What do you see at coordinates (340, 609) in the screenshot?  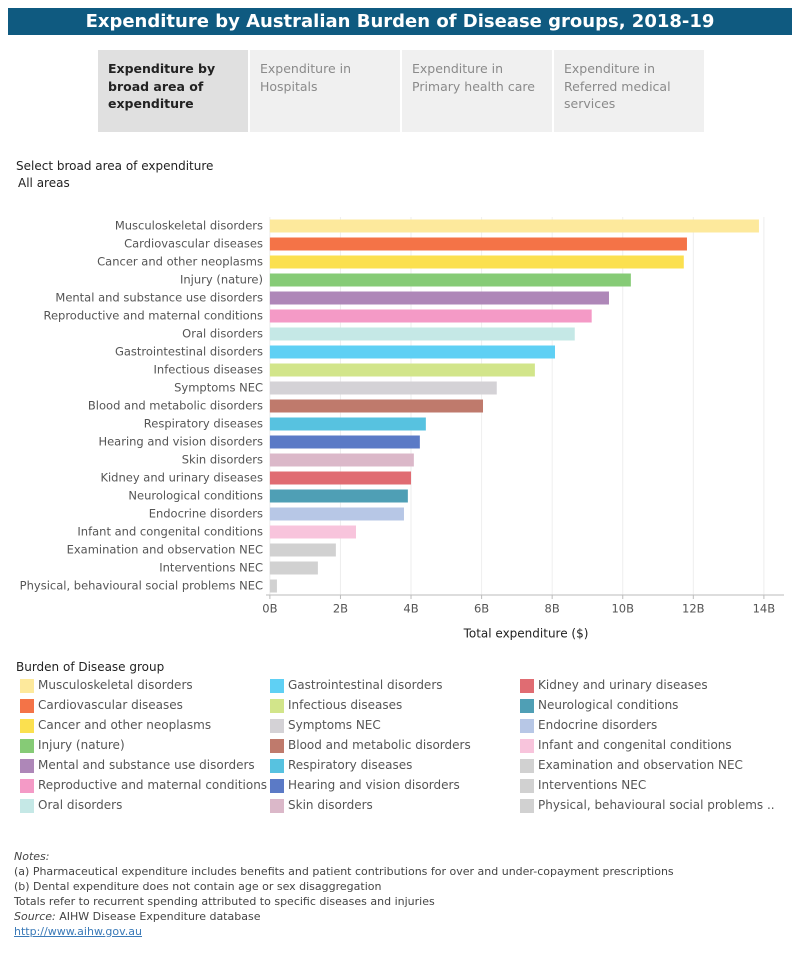 I see `x-tick-label: 2B` at bounding box center [340, 609].